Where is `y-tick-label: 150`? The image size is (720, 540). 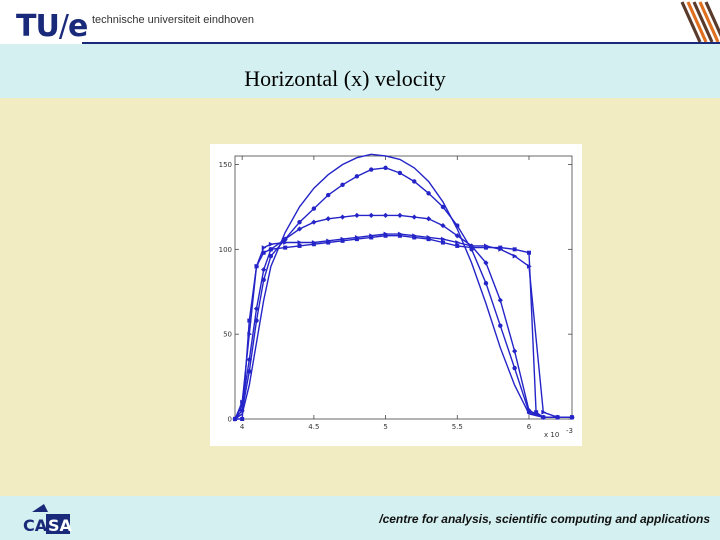 y-tick-label: 150 is located at coordinates (225, 165).